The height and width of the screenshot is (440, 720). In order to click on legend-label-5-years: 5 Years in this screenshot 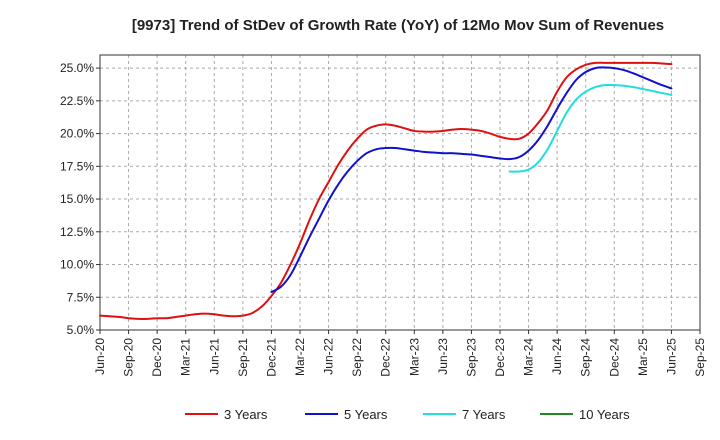, I will do `click(366, 414)`.